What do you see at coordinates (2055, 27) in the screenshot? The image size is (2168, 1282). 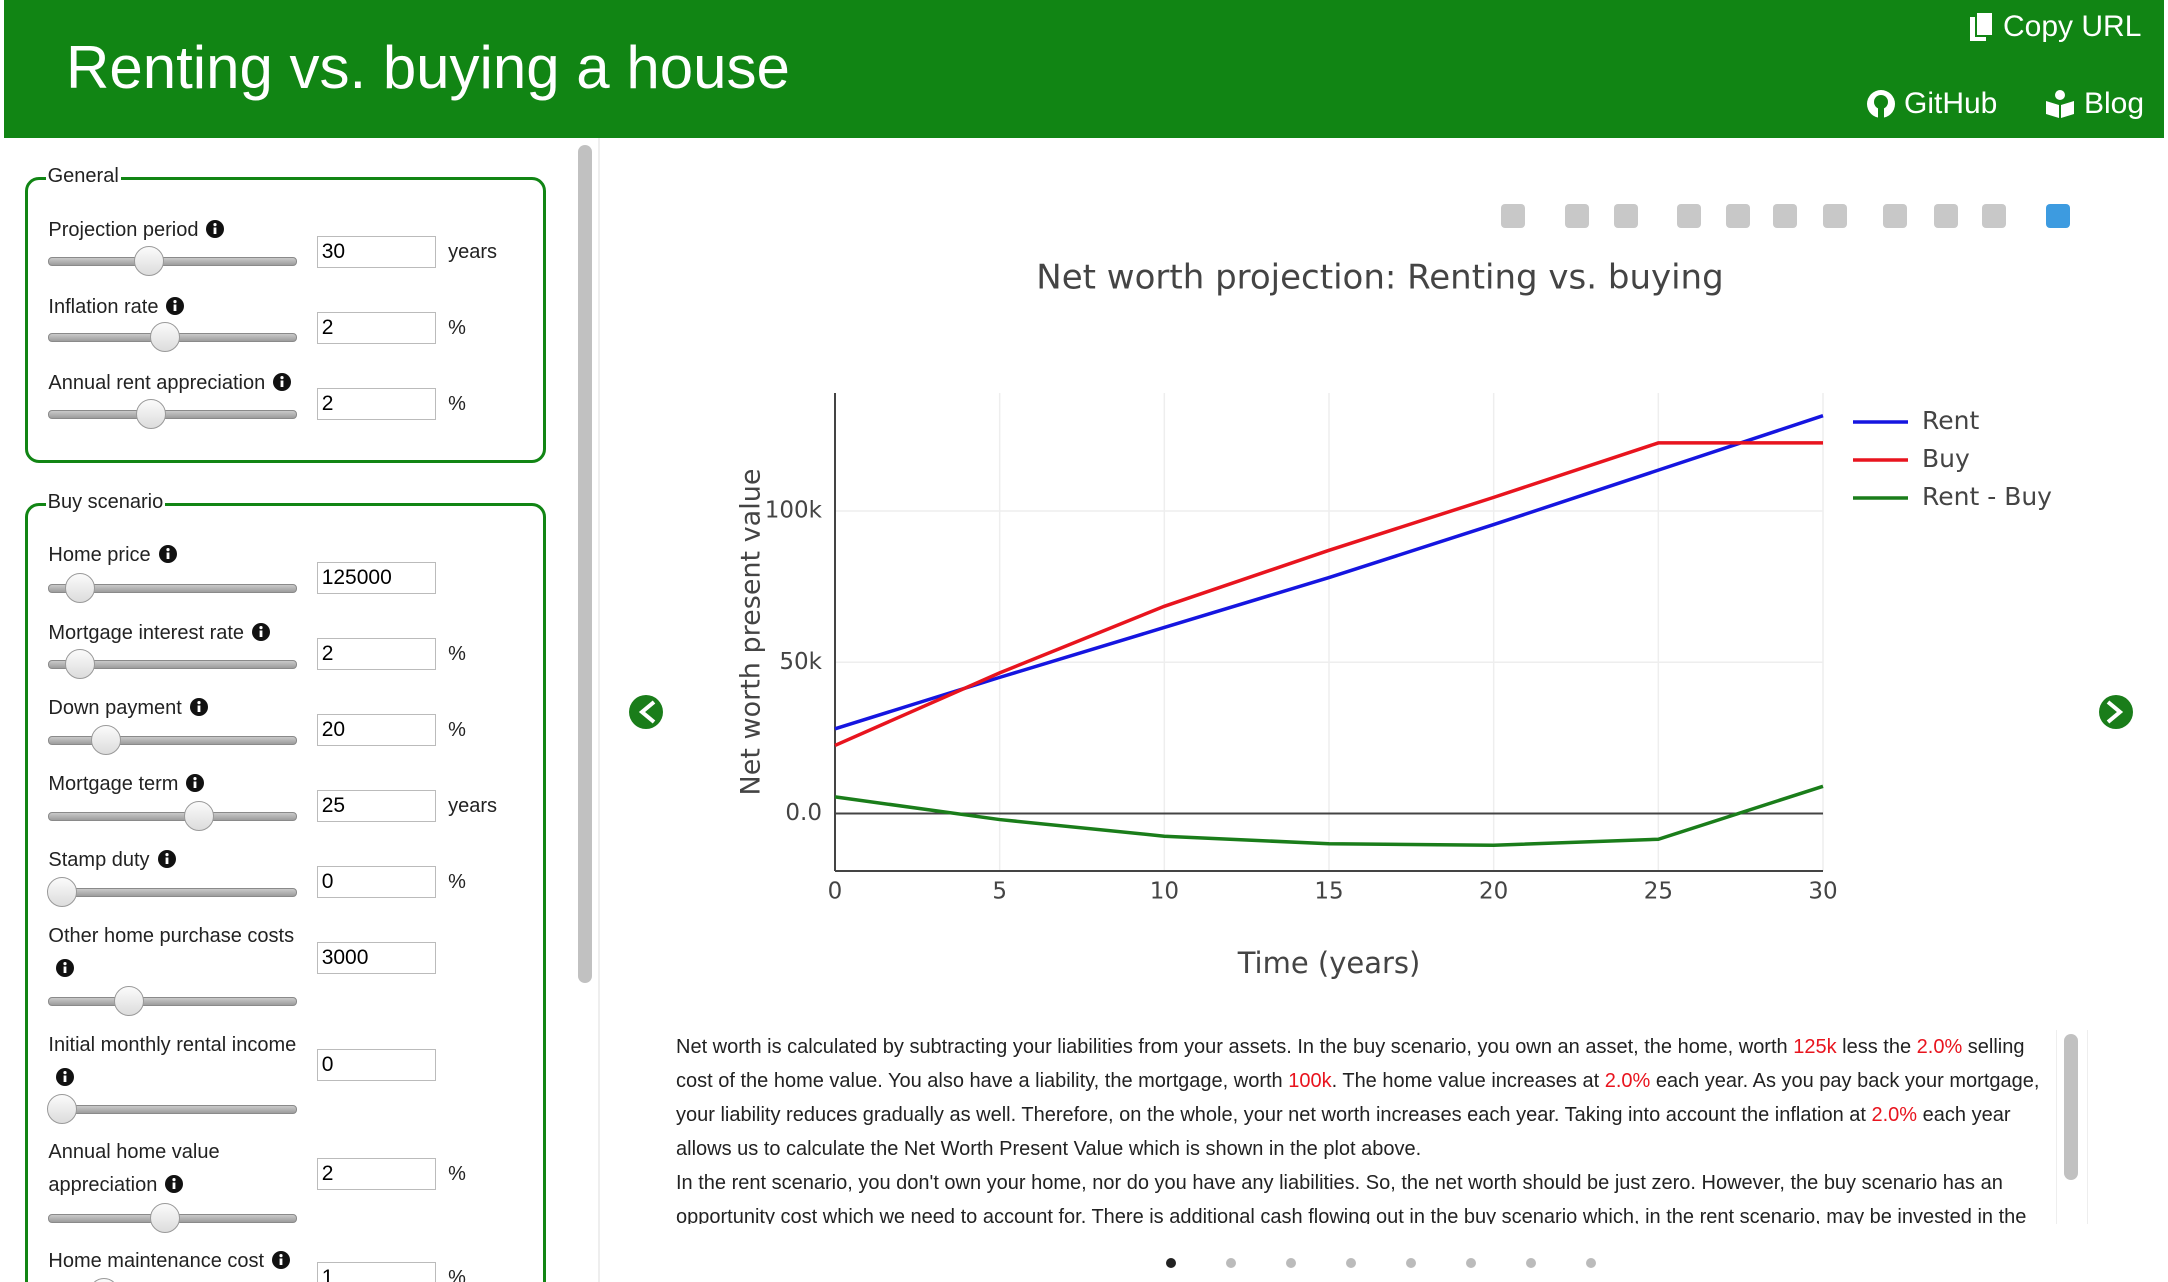 I see `copy-url-button: Copy URL` at bounding box center [2055, 27].